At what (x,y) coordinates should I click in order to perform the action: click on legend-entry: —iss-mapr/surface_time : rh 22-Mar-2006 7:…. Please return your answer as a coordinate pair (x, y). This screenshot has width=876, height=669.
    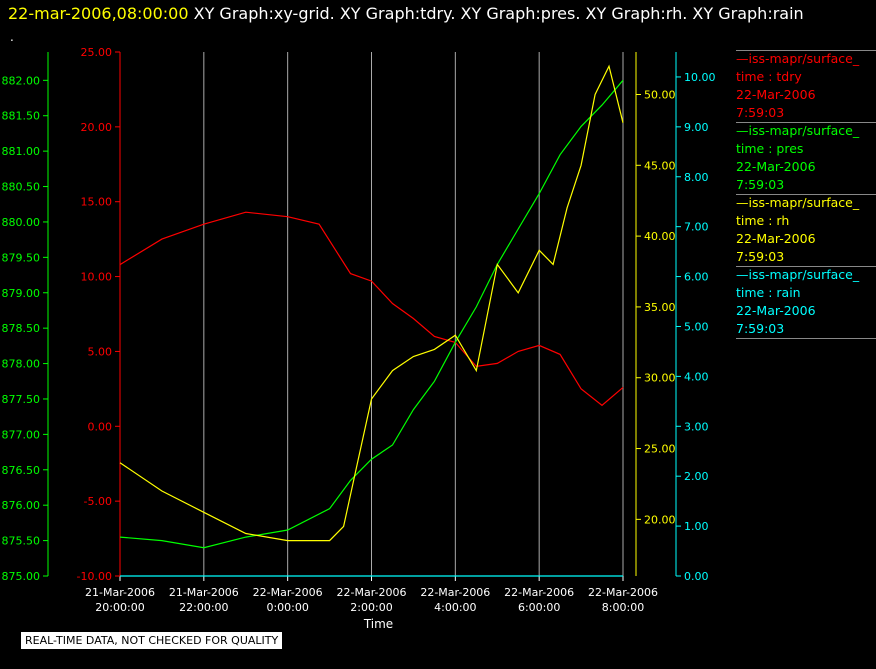
    Looking at the image, I should click on (806, 230).